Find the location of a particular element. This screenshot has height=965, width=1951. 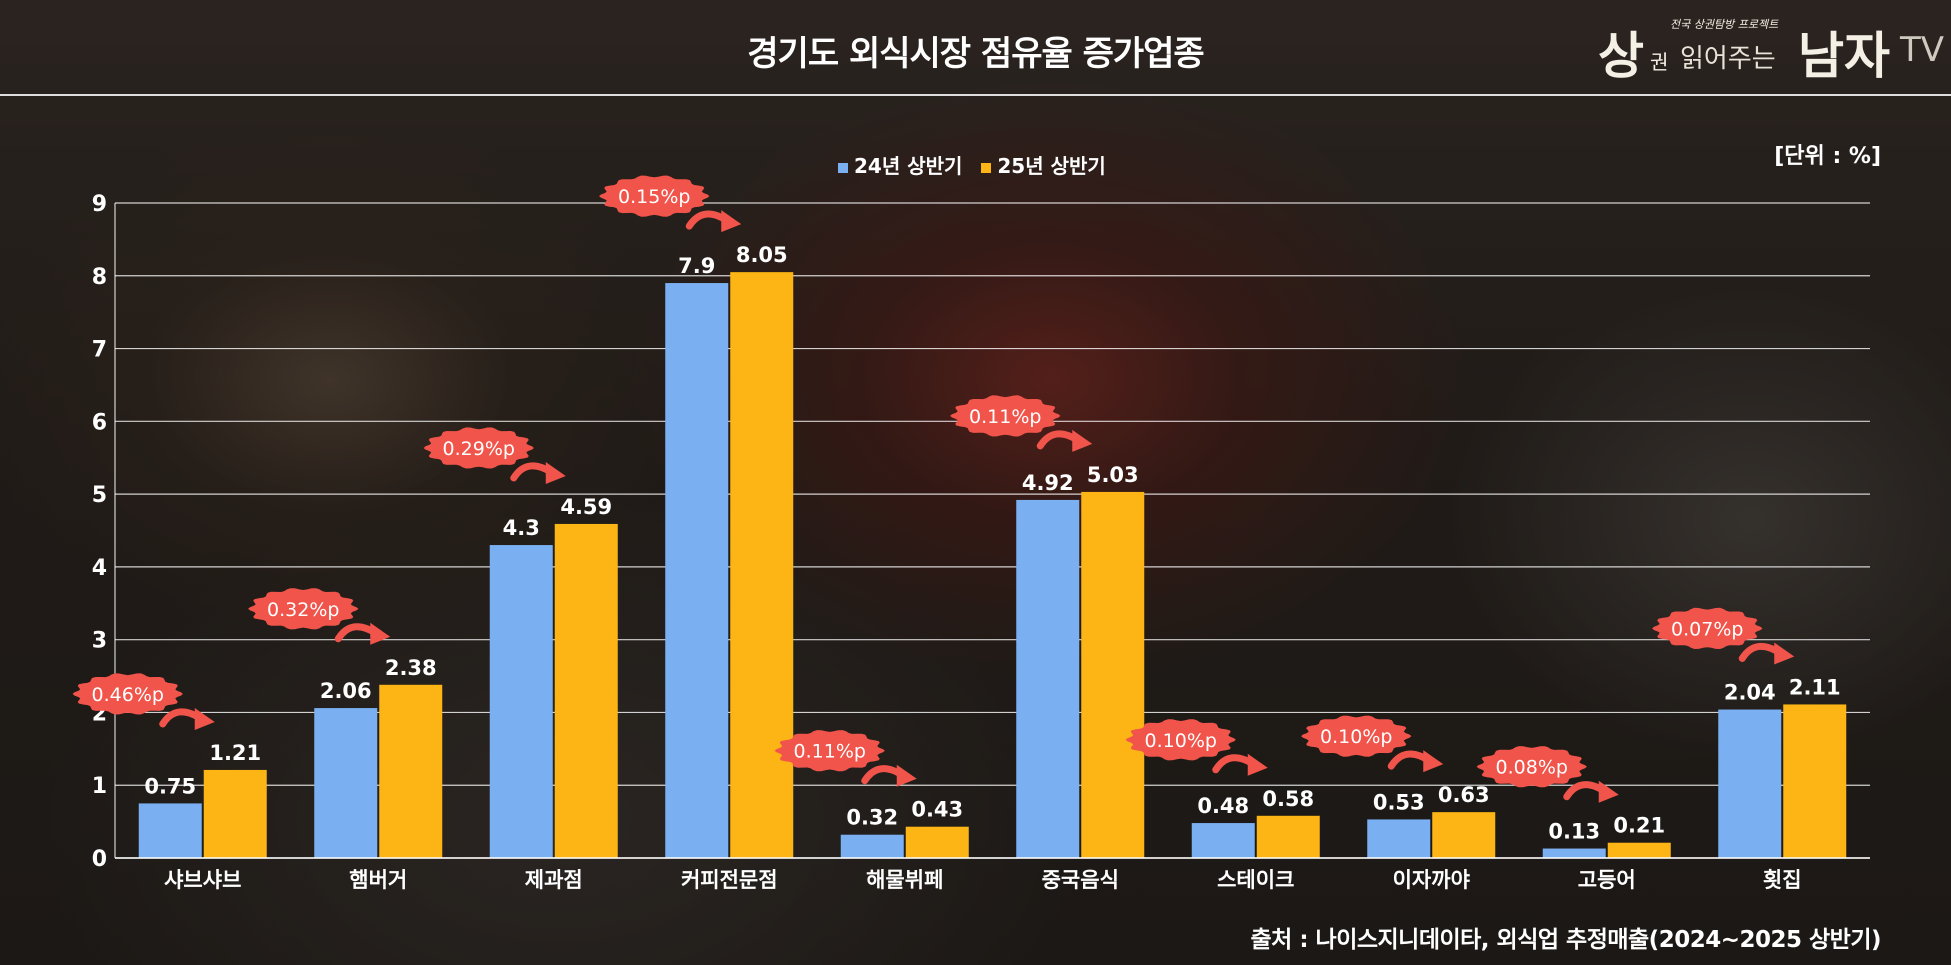

category-label: 제과점 is located at coordinates (554, 880).